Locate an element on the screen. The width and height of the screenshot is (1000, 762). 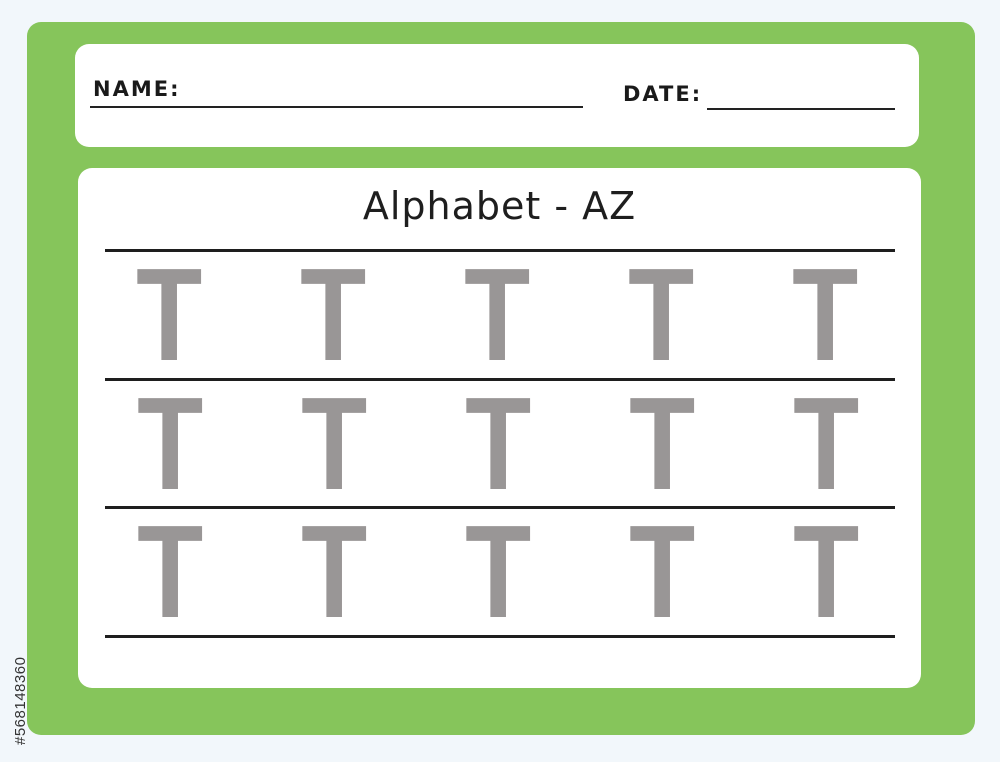
worksheet-title: Alphabet - AZ is located at coordinates (499, 206).